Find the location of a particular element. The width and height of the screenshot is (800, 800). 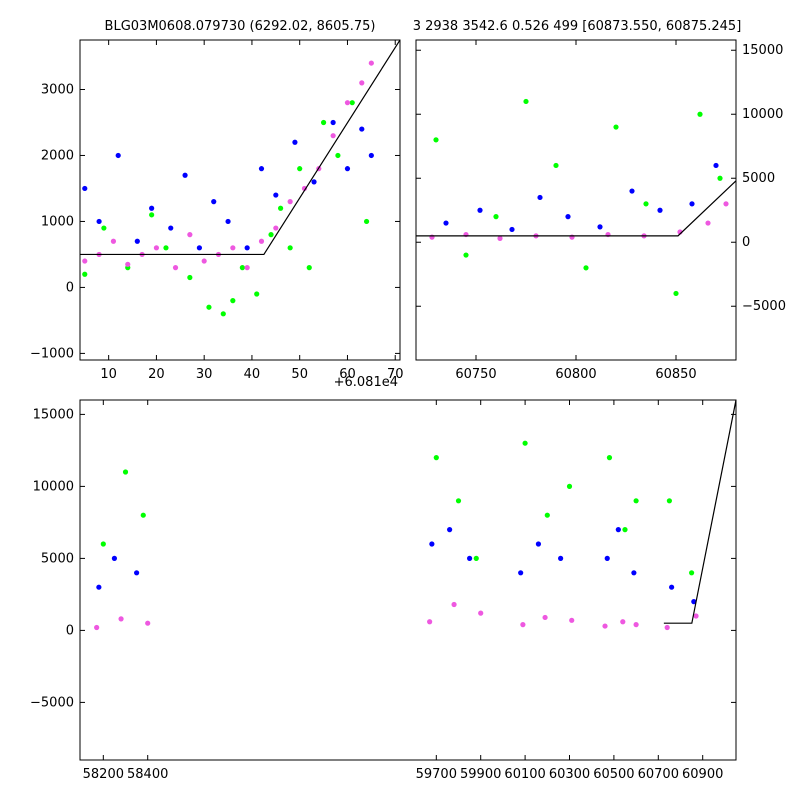

y-tick-label: 0 is located at coordinates (746, 242).